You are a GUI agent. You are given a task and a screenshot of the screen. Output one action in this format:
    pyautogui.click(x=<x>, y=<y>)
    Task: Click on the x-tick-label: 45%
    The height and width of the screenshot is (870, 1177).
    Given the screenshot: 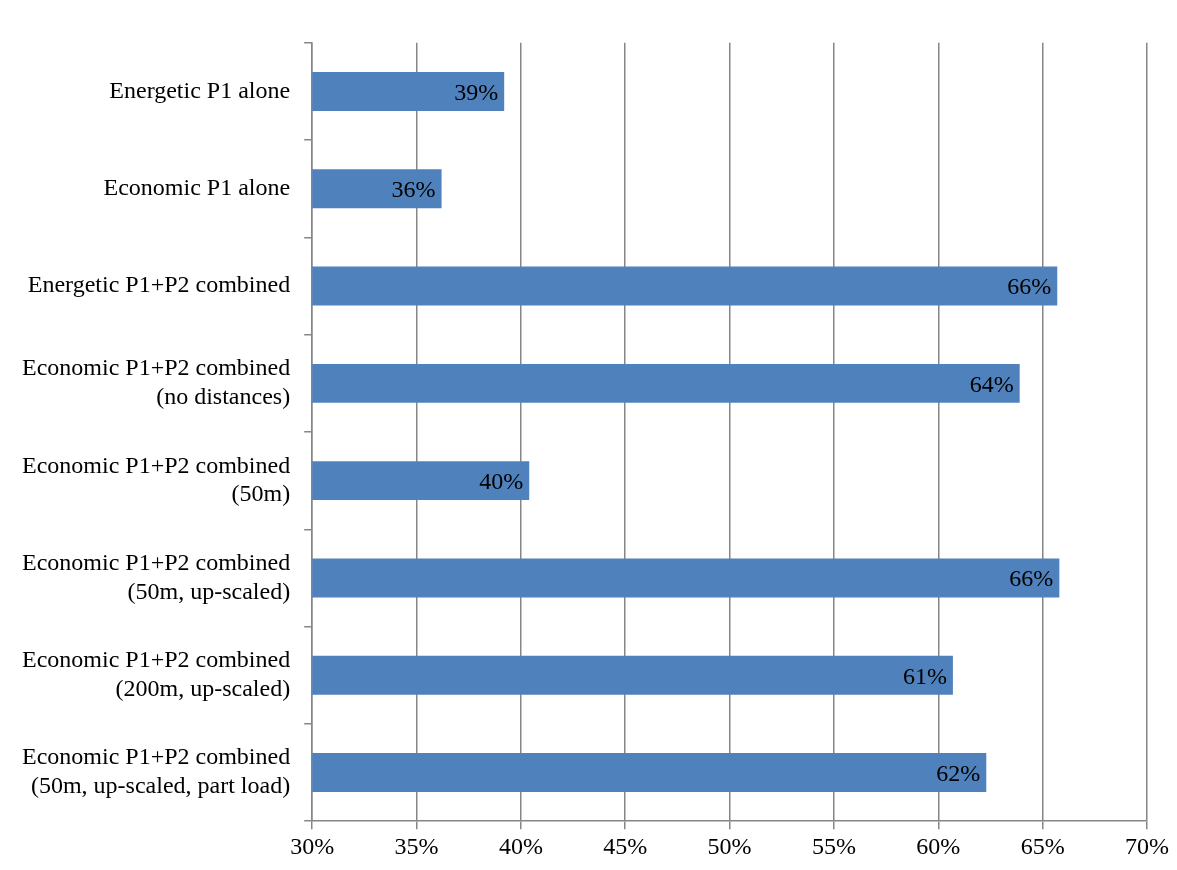 What is the action you would take?
    pyautogui.click(x=625, y=845)
    